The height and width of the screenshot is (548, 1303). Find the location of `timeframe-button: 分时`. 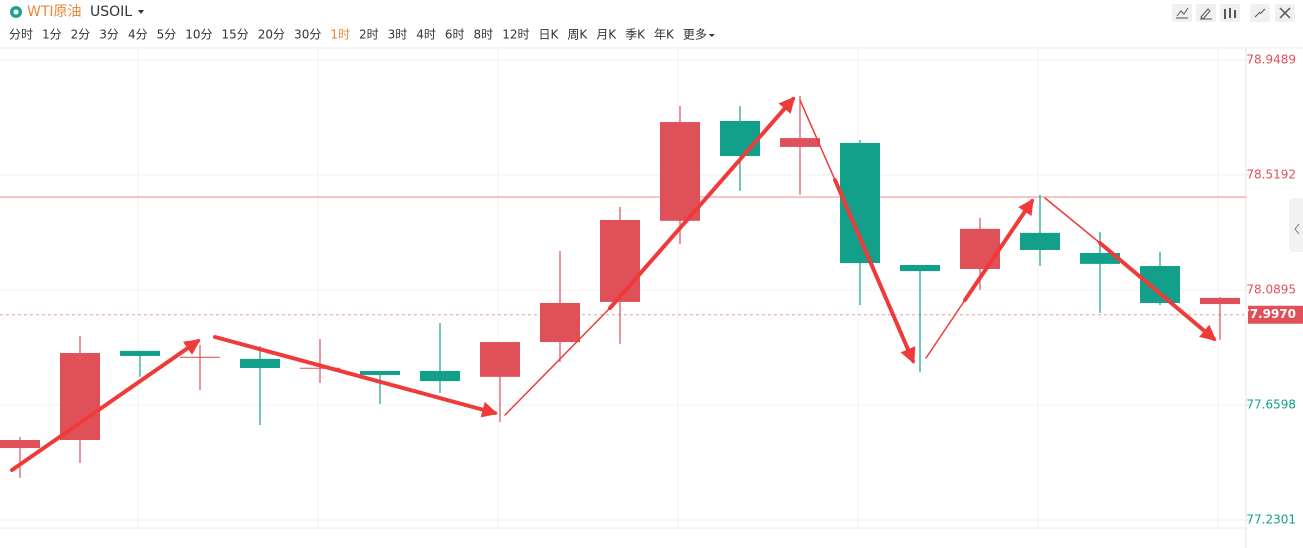

timeframe-button: 分时 is located at coordinates (21, 35).